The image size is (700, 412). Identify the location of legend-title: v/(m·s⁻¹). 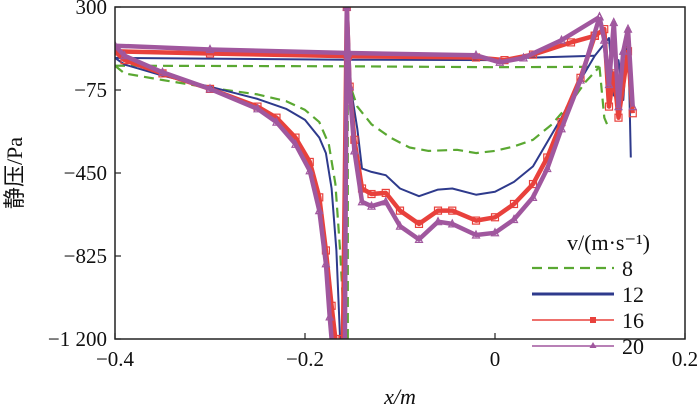
(608, 242).